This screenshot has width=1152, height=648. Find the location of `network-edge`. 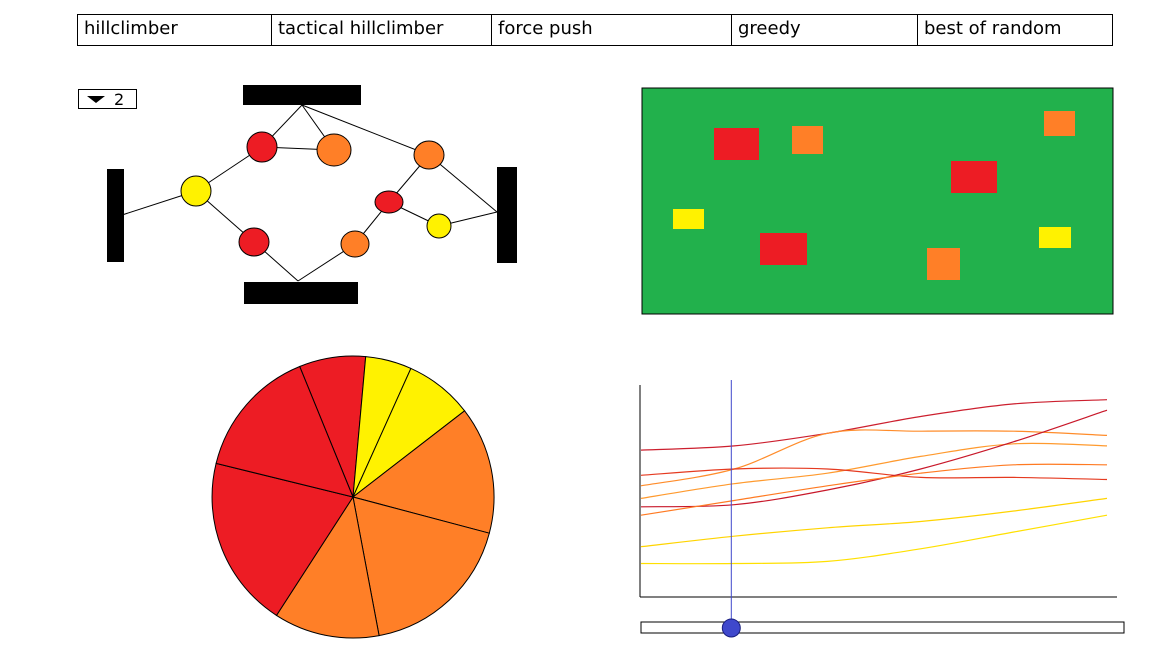

network-edge is located at coordinates (365, 130).